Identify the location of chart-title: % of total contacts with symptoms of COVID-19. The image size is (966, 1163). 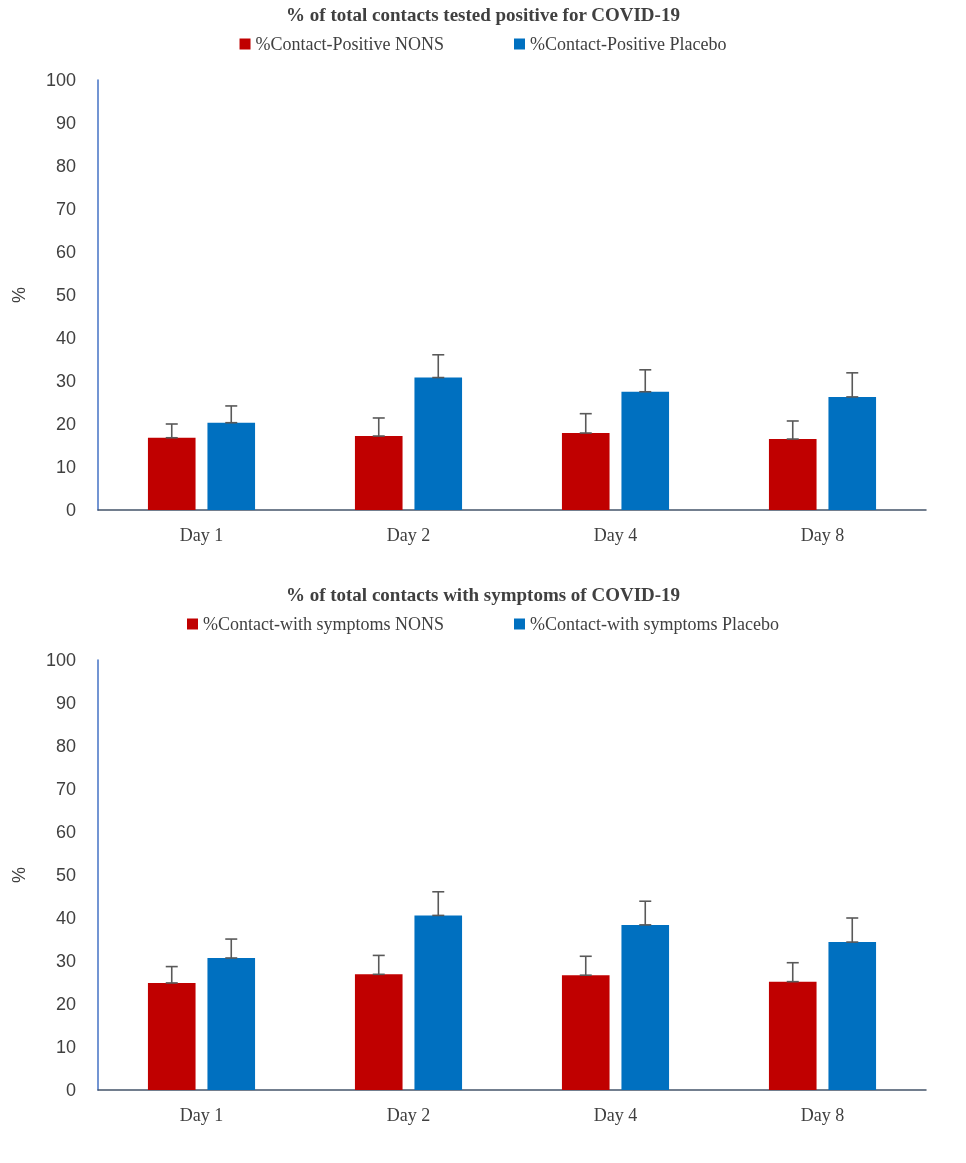
(483, 594).